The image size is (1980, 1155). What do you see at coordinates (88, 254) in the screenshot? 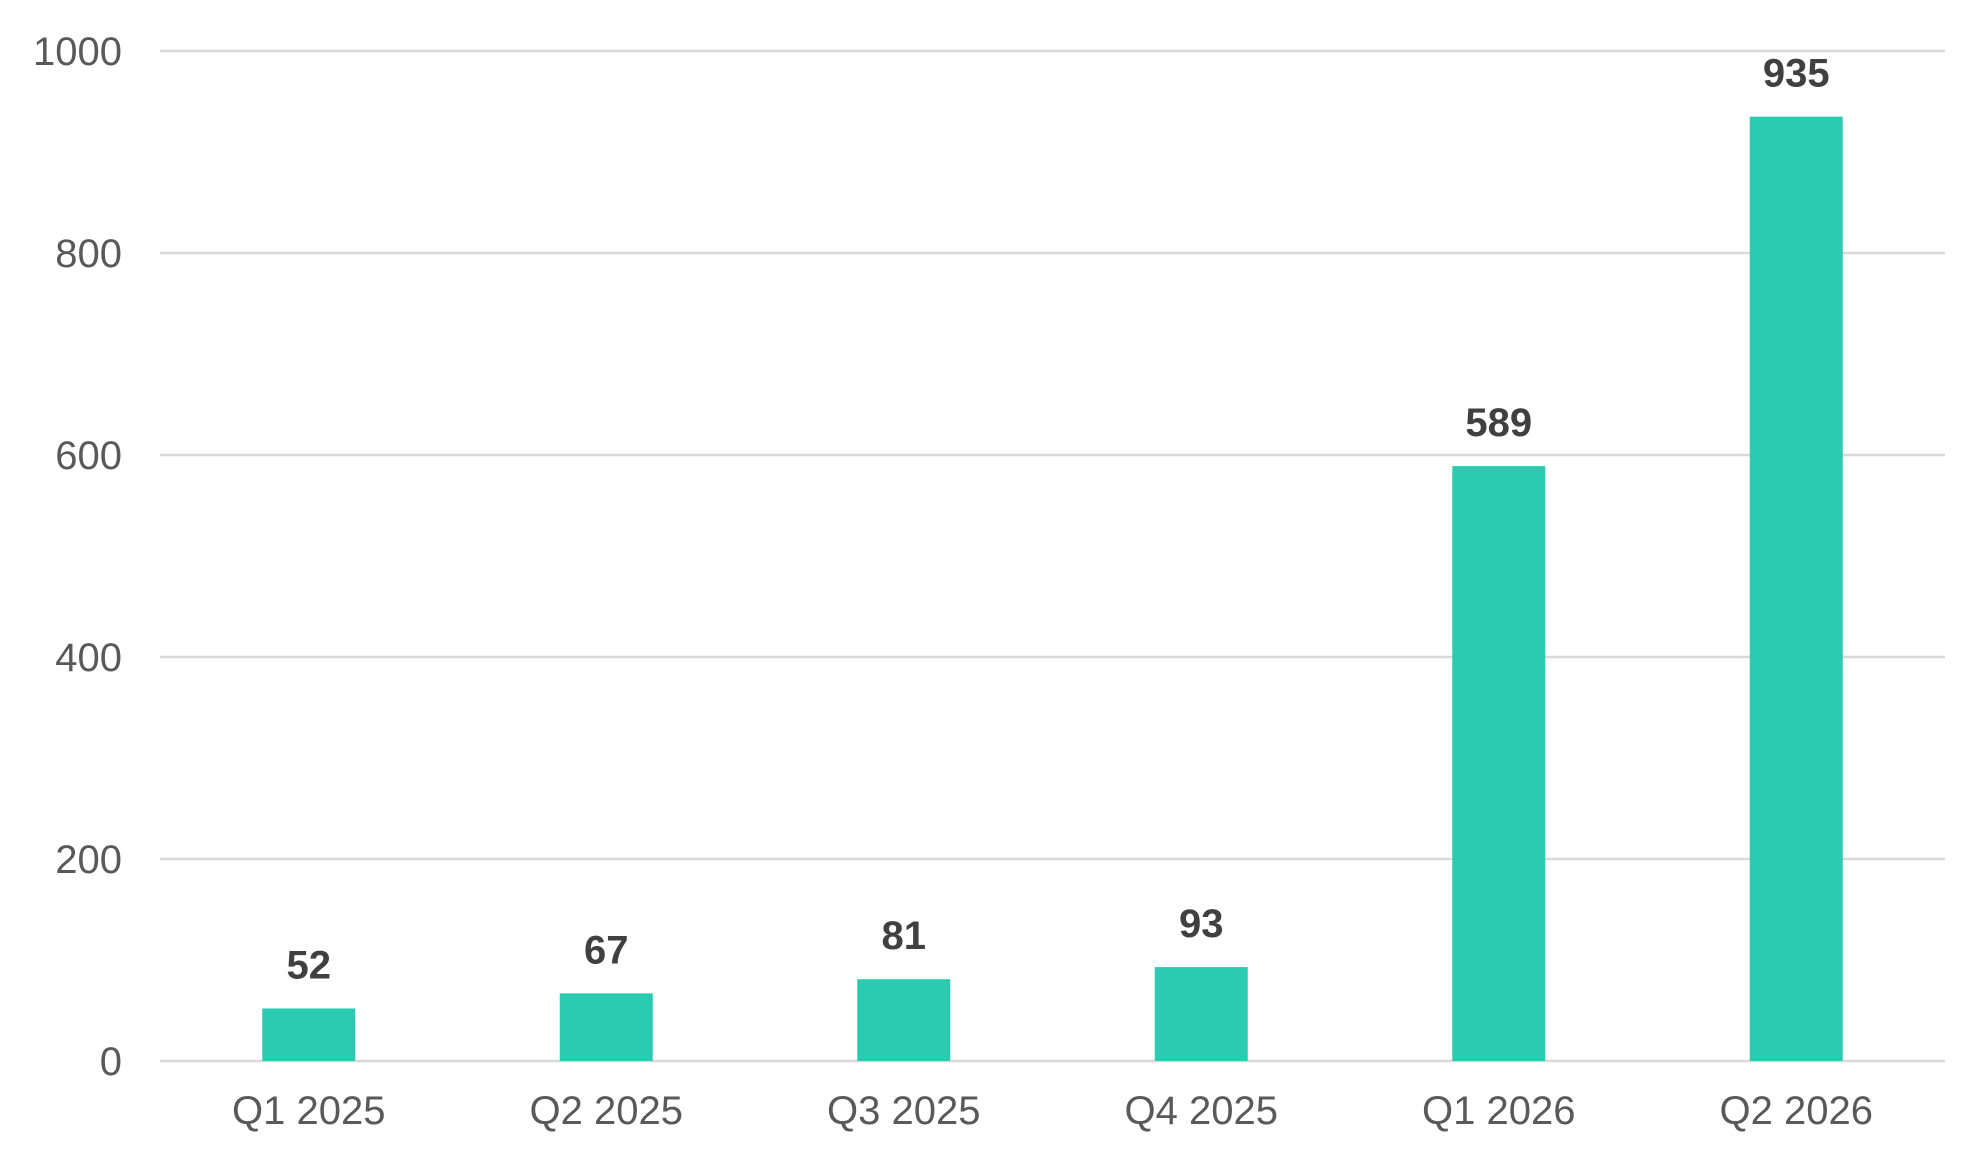
I see `y-tick-label: 800` at bounding box center [88, 254].